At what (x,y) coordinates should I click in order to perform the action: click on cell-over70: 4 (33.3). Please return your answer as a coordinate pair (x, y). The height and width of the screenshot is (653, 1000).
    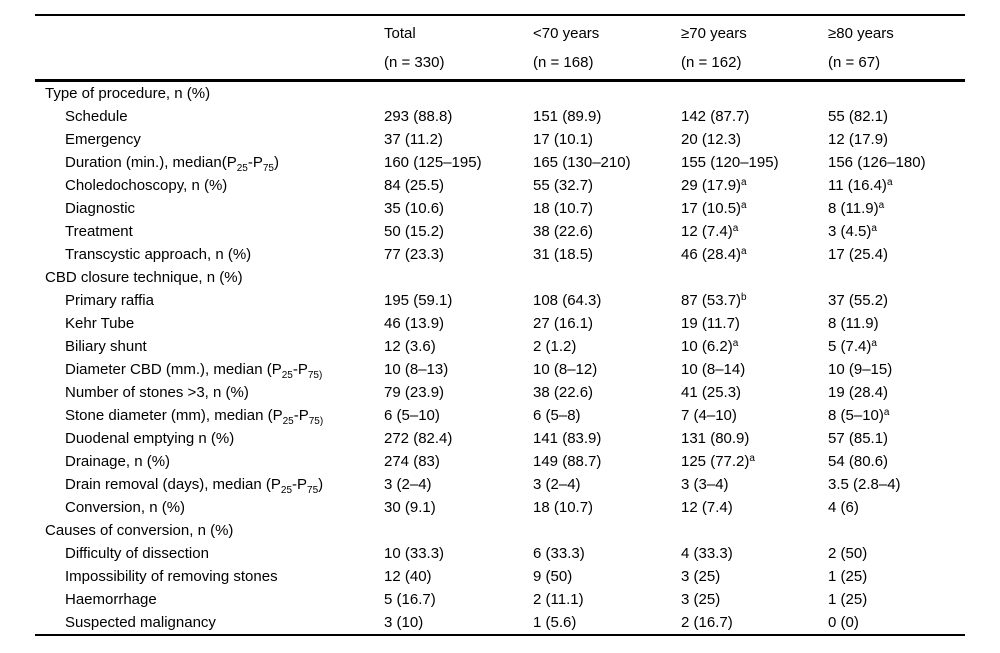
    Looking at the image, I should click on (707, 553).